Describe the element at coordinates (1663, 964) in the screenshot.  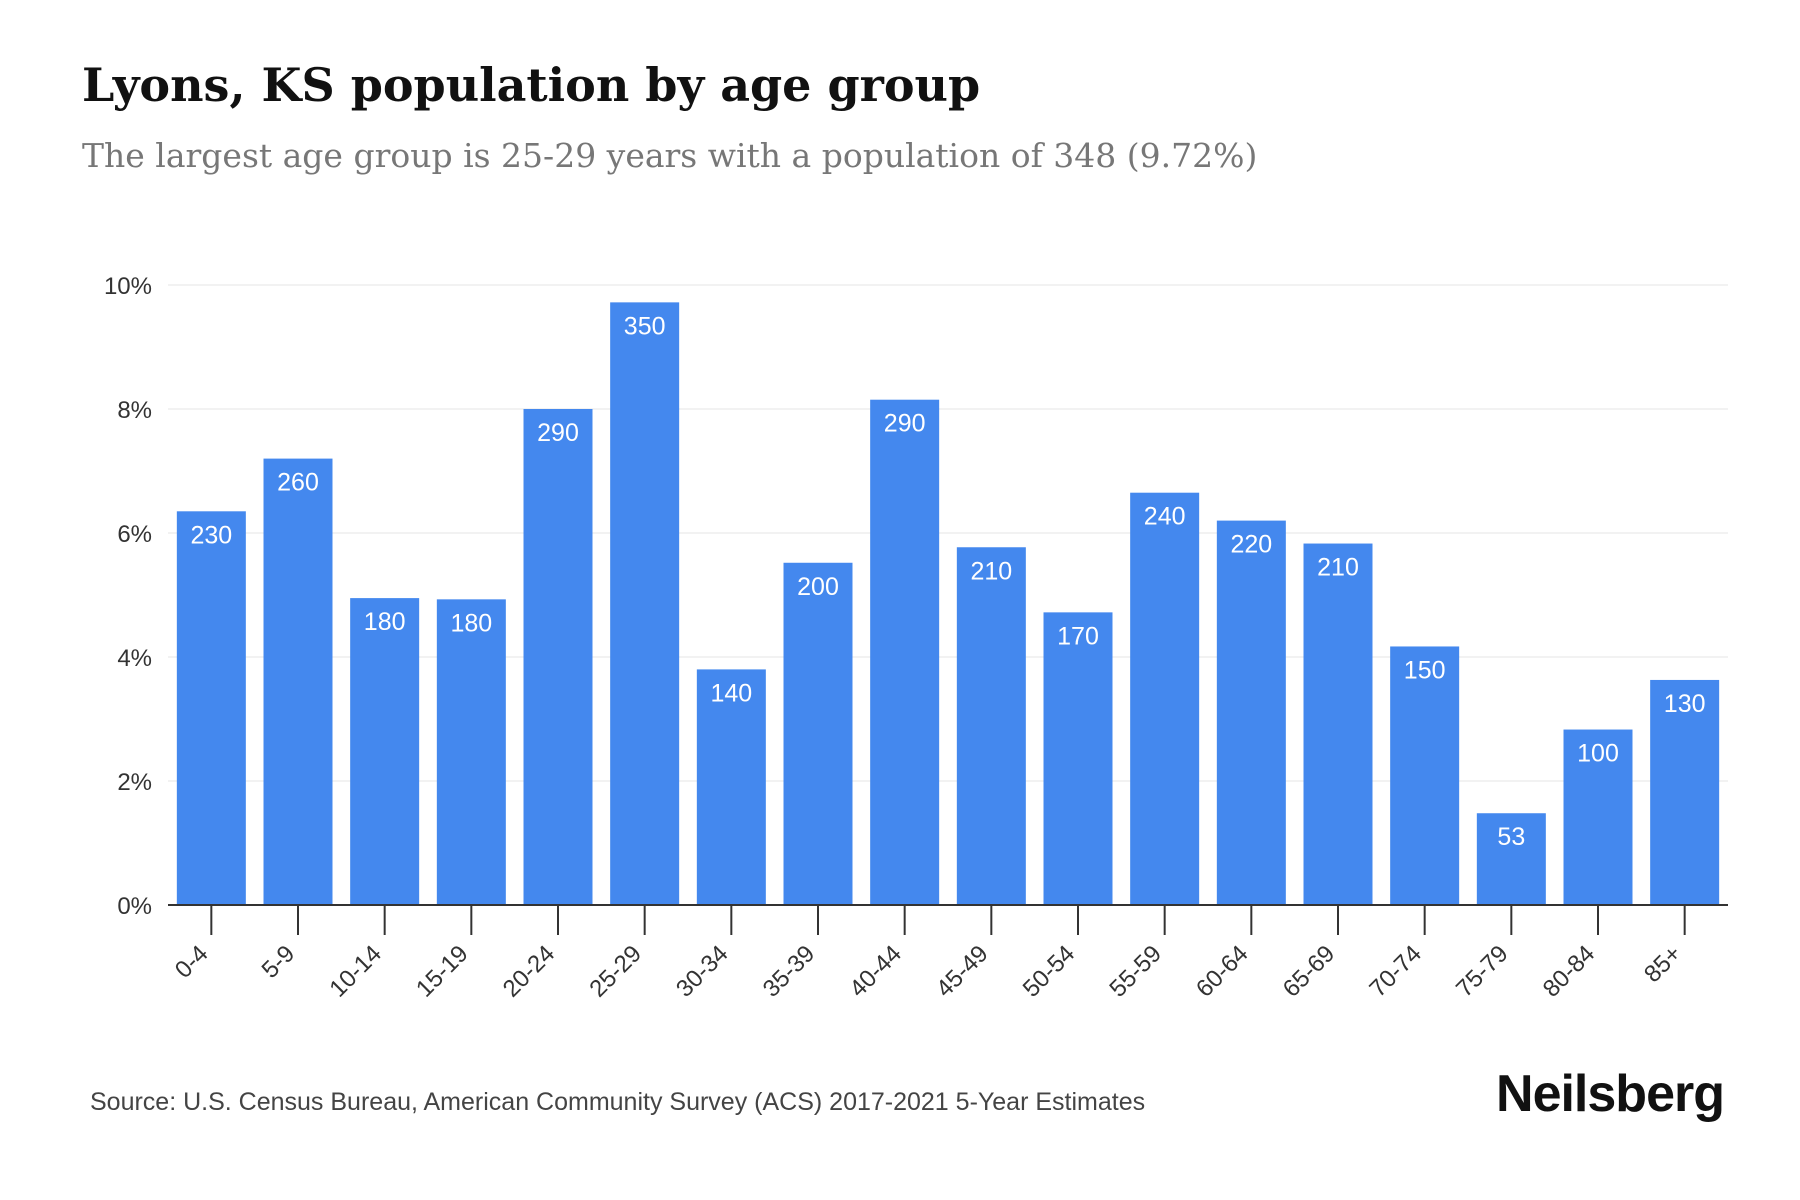
I see `x-tick-label: 85+` at that location.